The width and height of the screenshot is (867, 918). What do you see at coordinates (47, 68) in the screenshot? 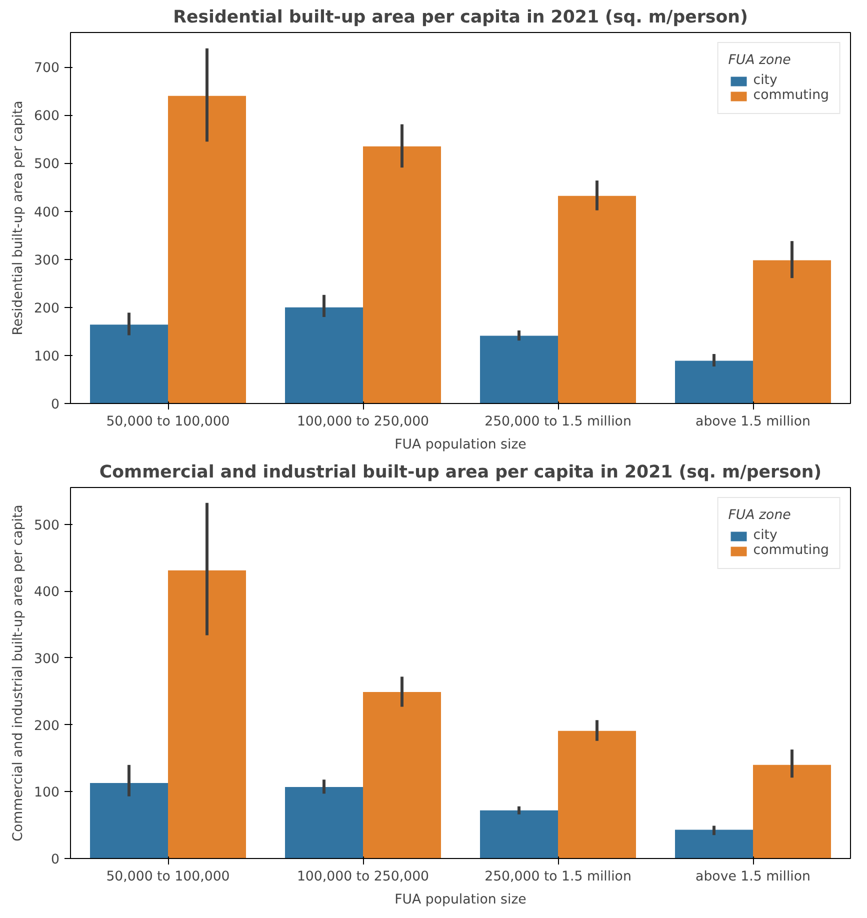
I see `y-tick-label: 700` at bounding box center [47, 68].